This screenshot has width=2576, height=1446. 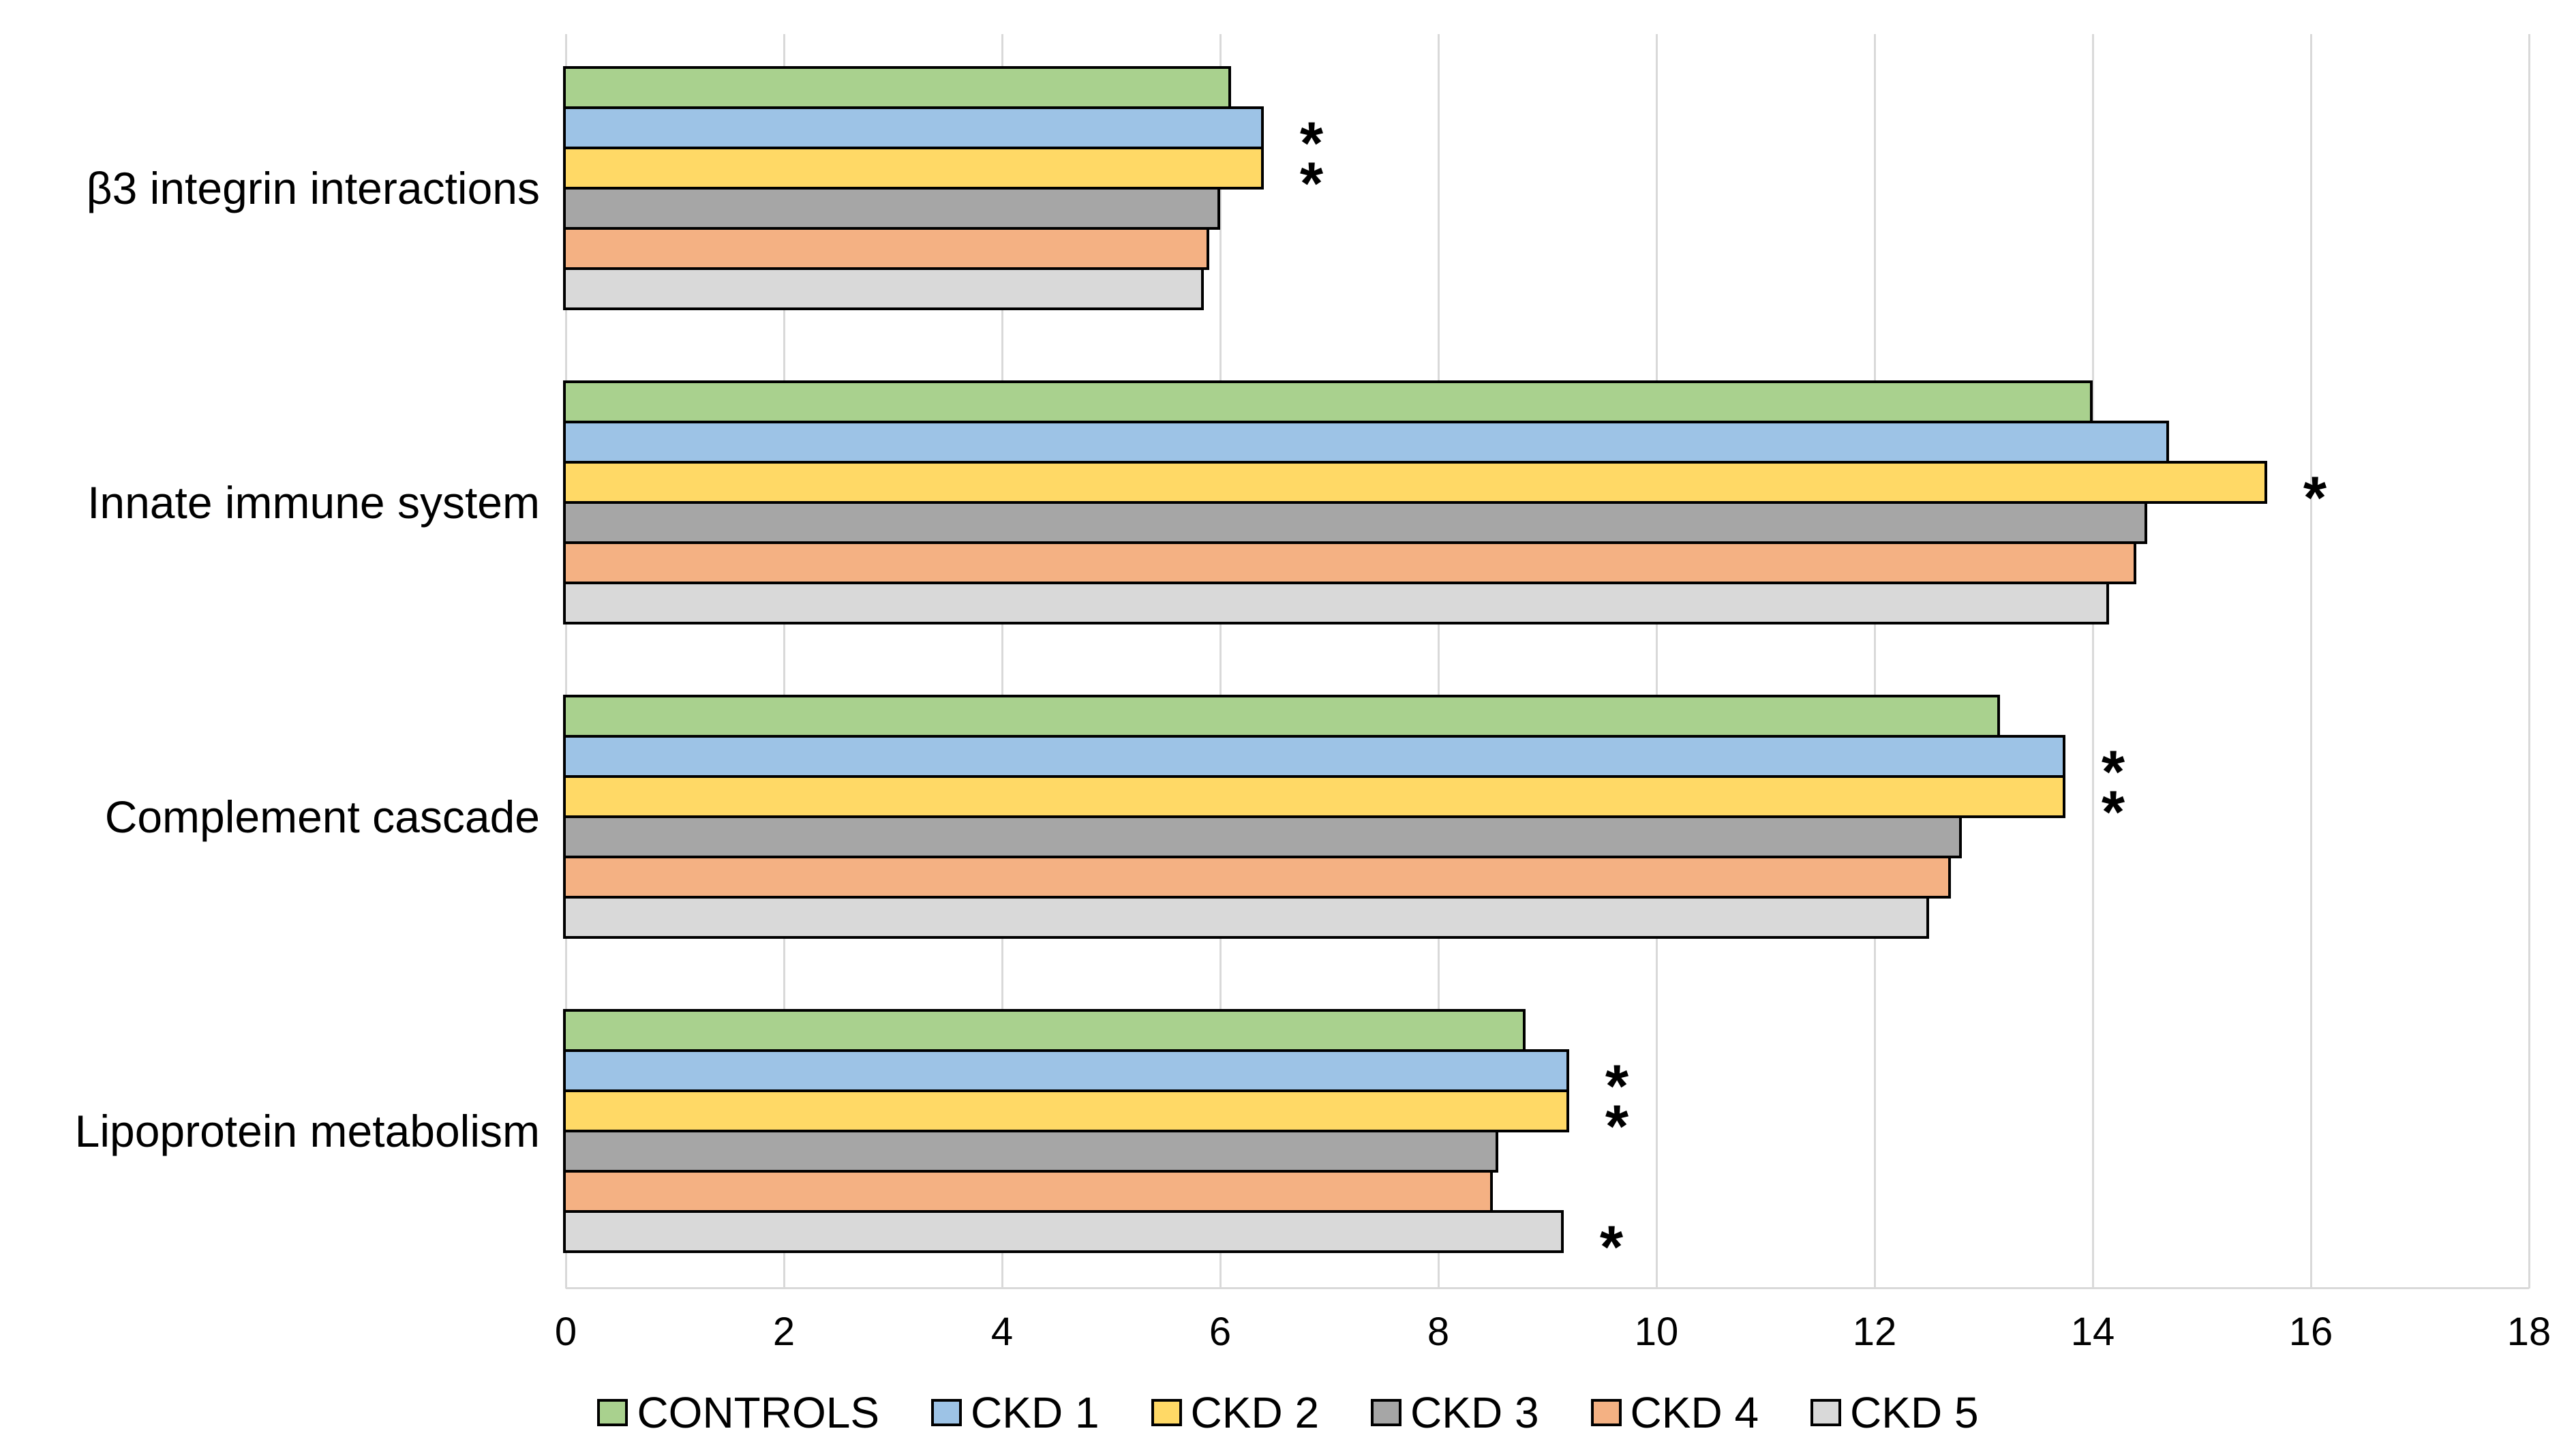 What do you see at coordinates (1656, 1332) in the screenshot?
I see `x-tick-label: 10` at bounding box center [1656, 1332].